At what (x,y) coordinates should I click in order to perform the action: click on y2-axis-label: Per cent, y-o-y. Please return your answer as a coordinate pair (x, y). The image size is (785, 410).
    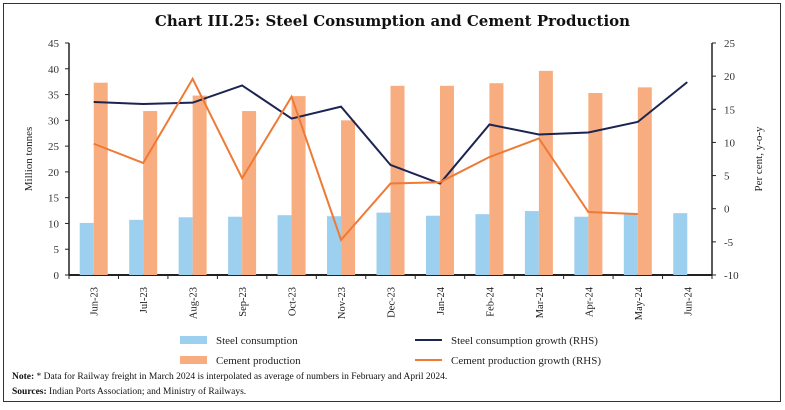
    Looking at the image, I should click on (759, 159).